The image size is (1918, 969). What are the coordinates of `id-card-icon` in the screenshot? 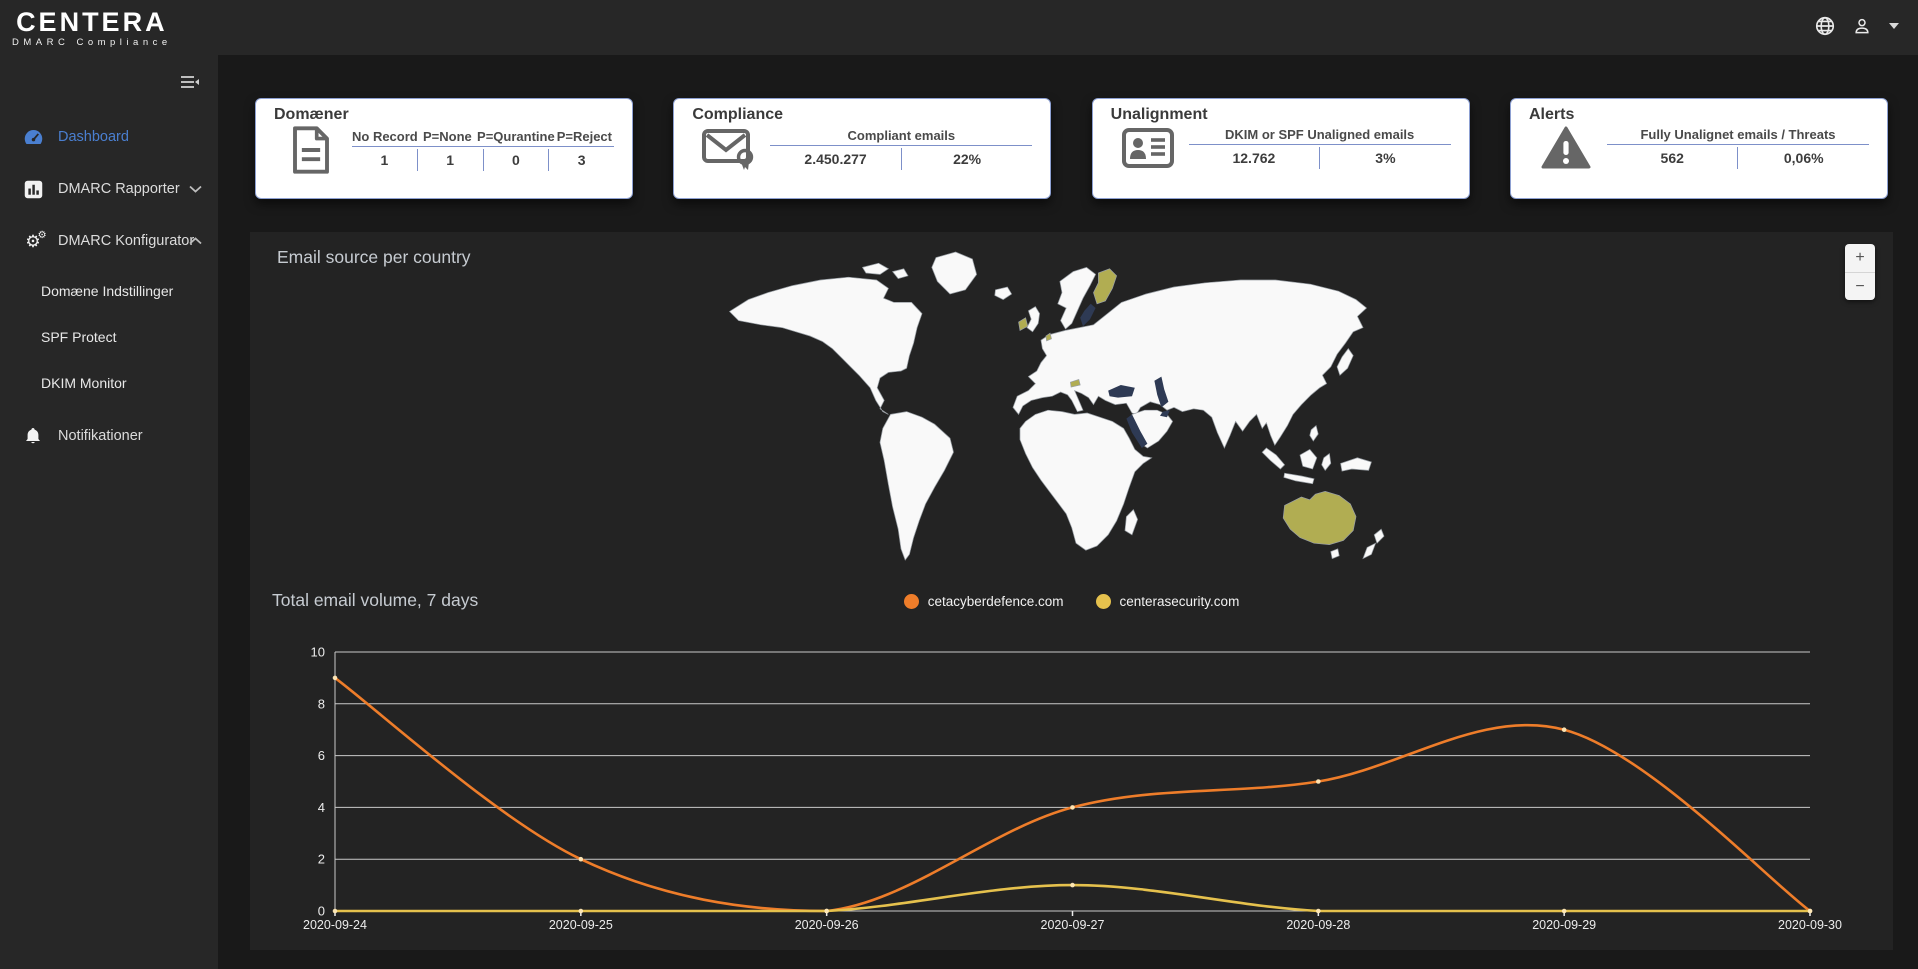 It's located at (1148, 148).